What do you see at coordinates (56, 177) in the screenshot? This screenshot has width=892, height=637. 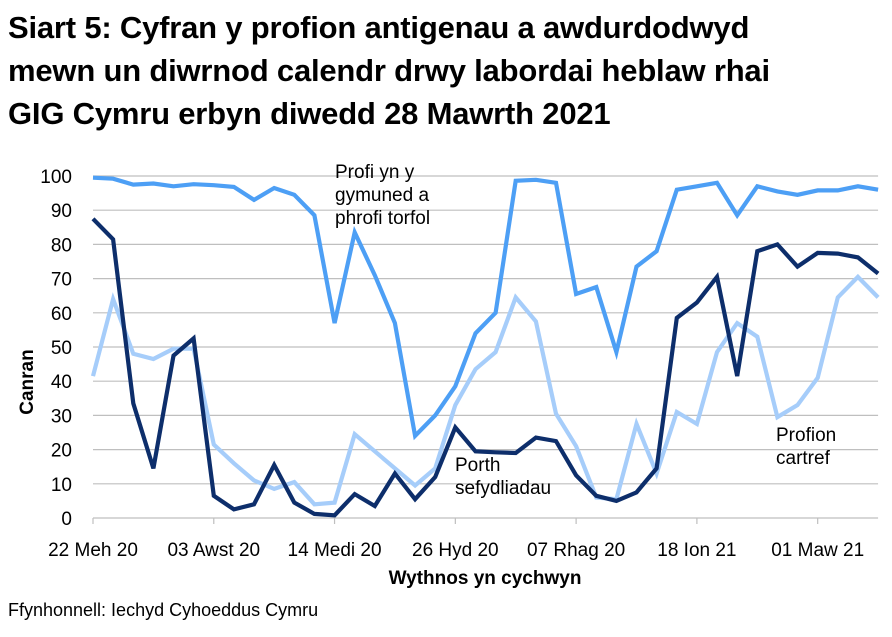 I see `y-tick-label: 100` at bounding box center [56, 177].